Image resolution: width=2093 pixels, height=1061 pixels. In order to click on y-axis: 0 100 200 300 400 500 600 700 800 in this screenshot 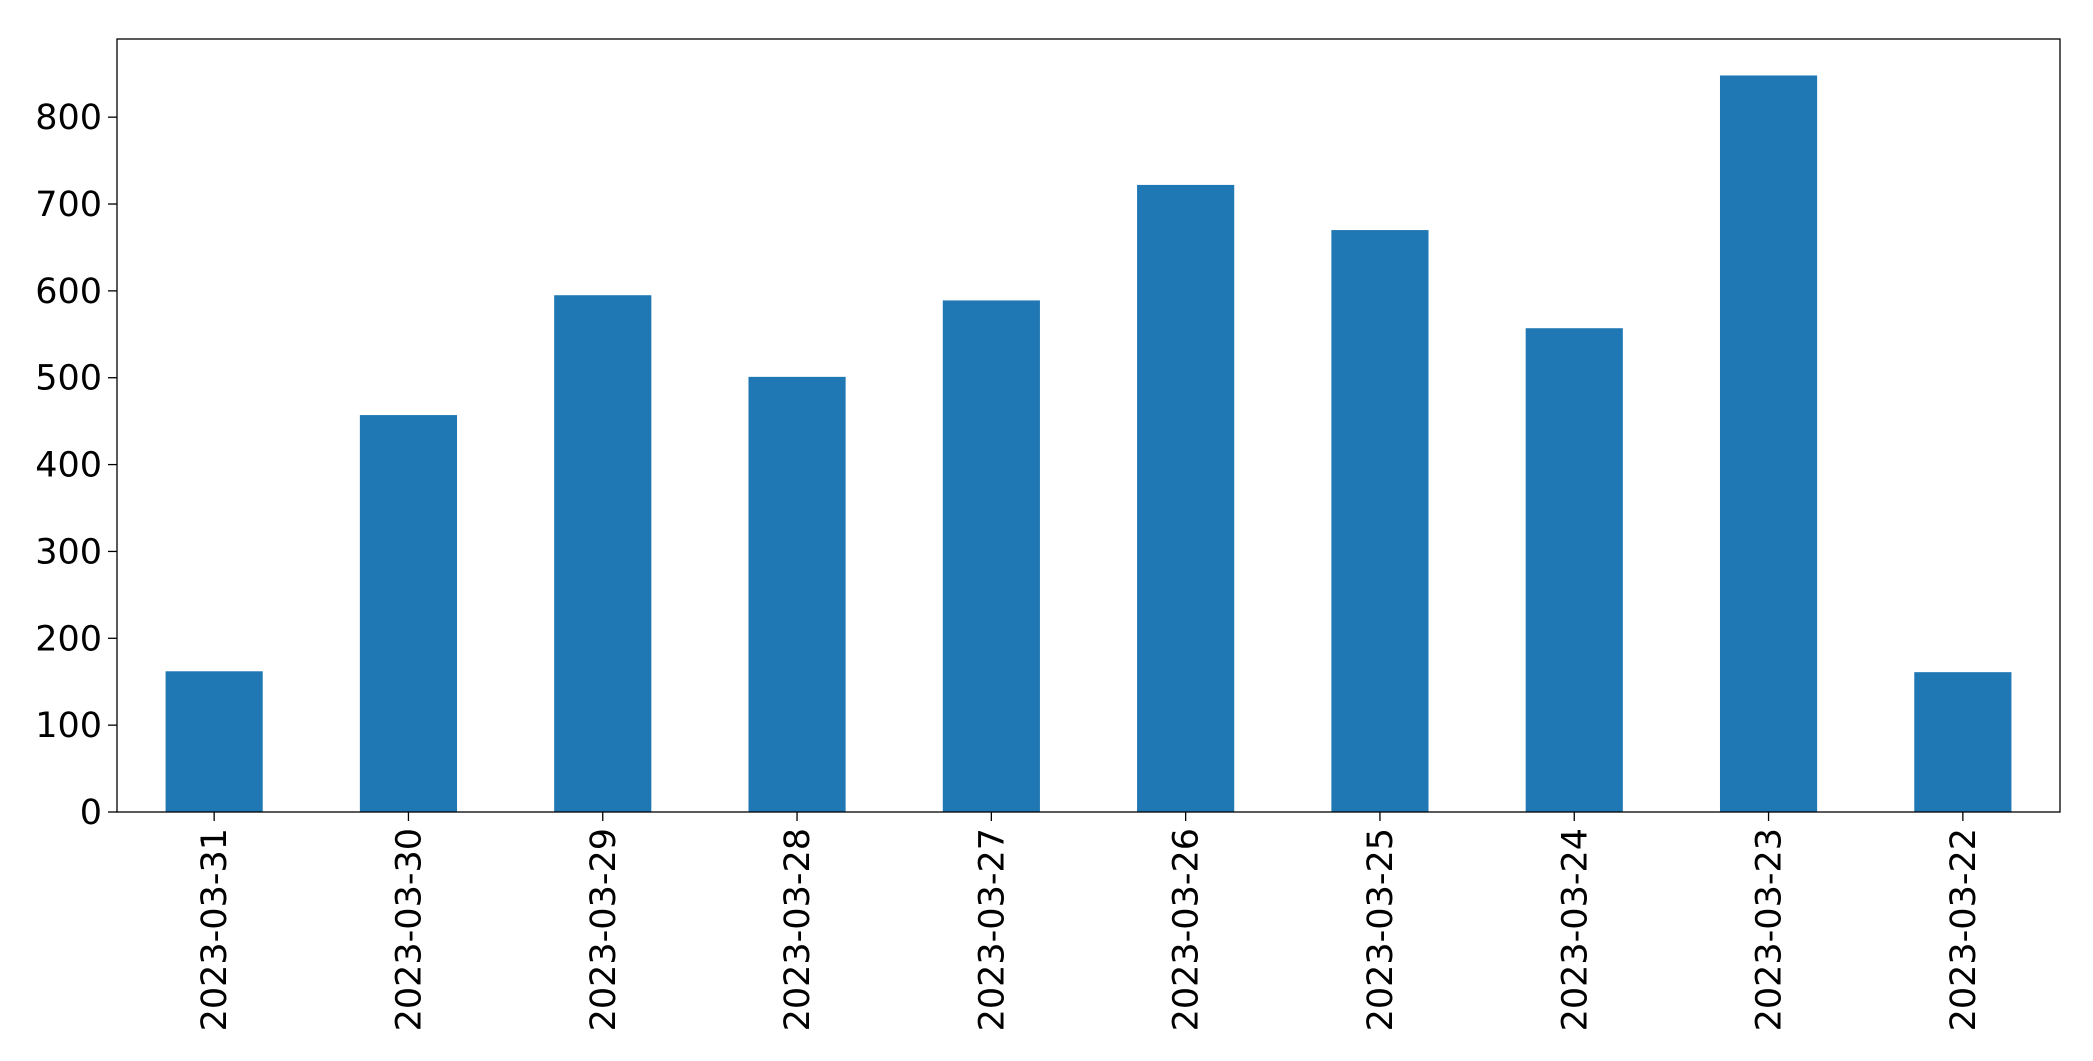, I will do `click(76, 465)`.